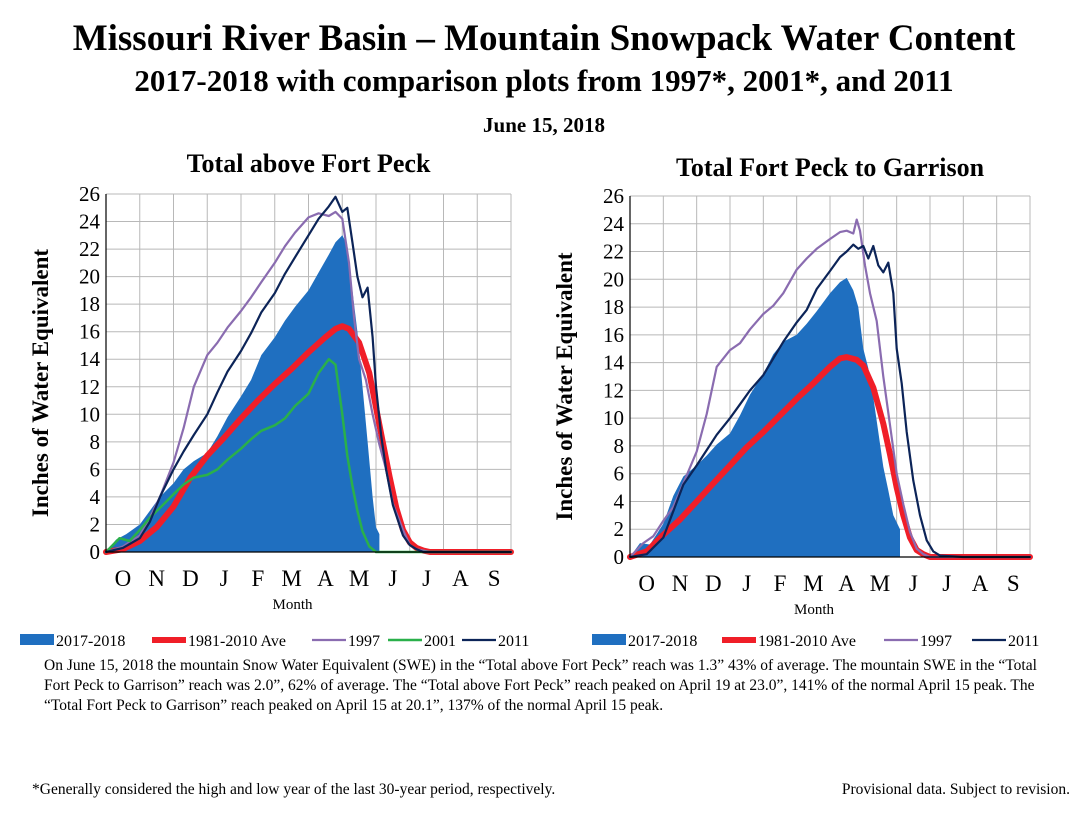  What do you see at coordinates (544, 125) in the screenshot?
I see `report-date: June 15, 2018` at bounding box center [544, 125].